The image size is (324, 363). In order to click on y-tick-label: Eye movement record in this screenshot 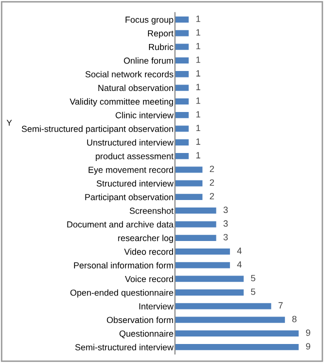, I will do `click(131, 170)`.